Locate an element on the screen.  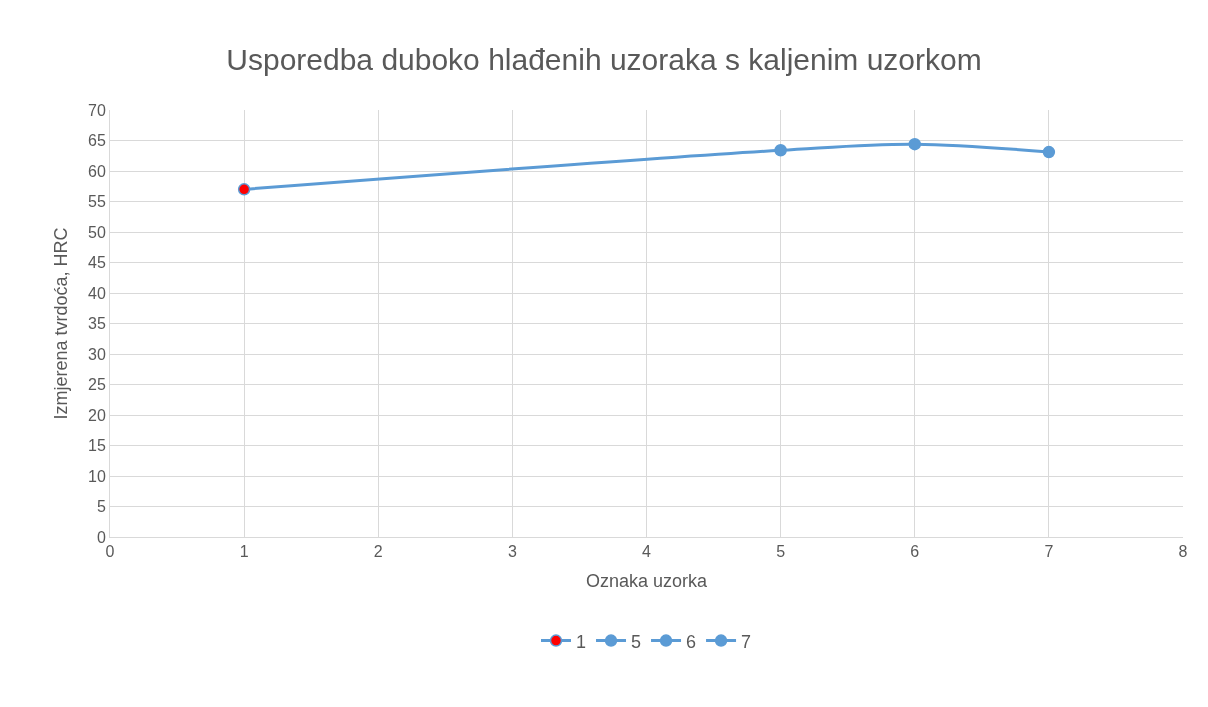
x-tick-label: 5 is located at coordinates (781, 552).